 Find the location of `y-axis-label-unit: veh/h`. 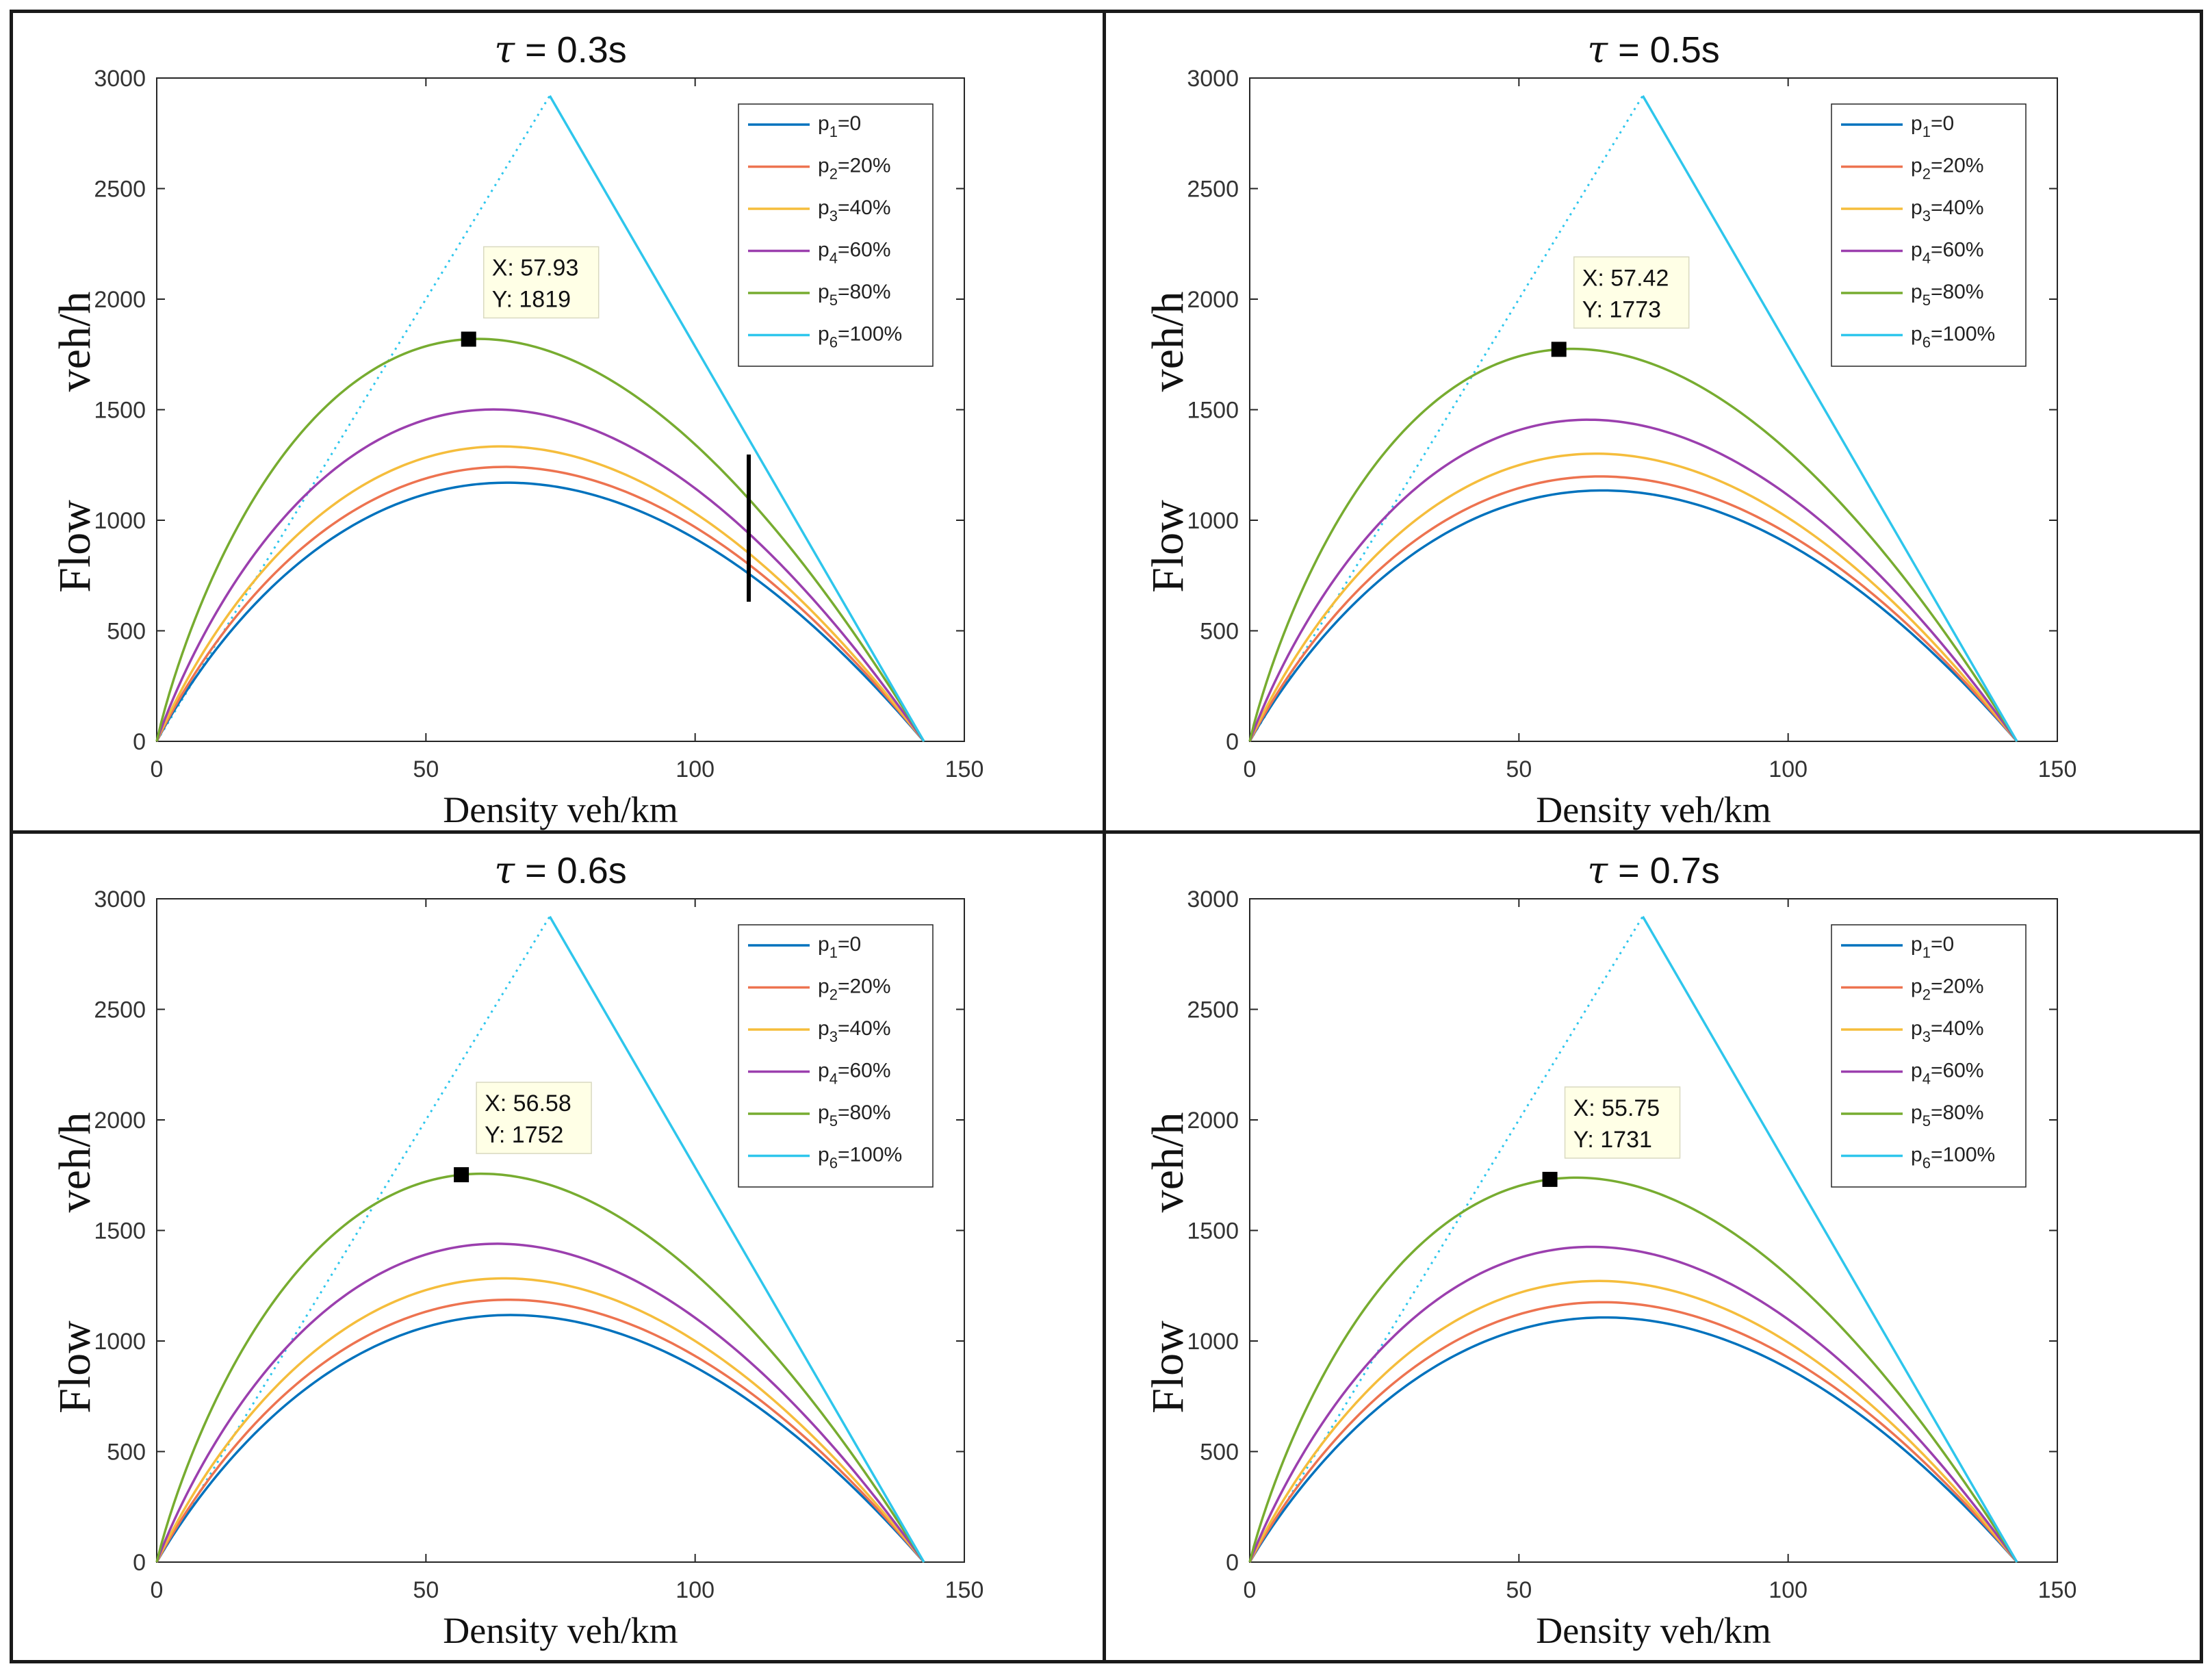

y-axis-label-unit: veh/h is located at coordinates (1168, 1163).